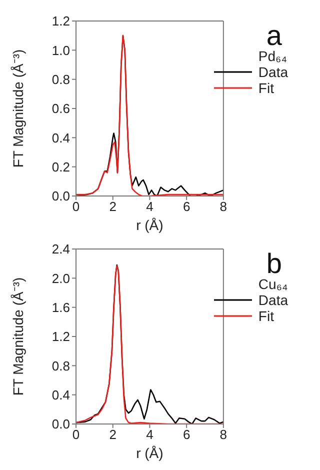 The width and height of the screenshot is (320, 470). What do you see at coordinates (61, 307) in the screenshot?
I see `y-tick-label: 1.6` at bounding box center [61, 307].